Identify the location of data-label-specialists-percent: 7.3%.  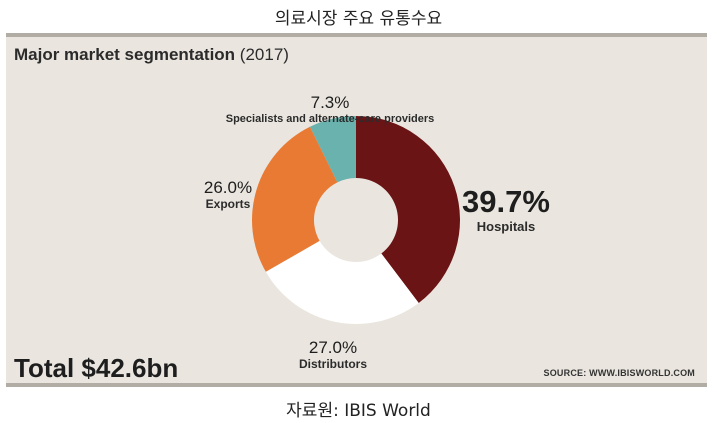
(330, 102).